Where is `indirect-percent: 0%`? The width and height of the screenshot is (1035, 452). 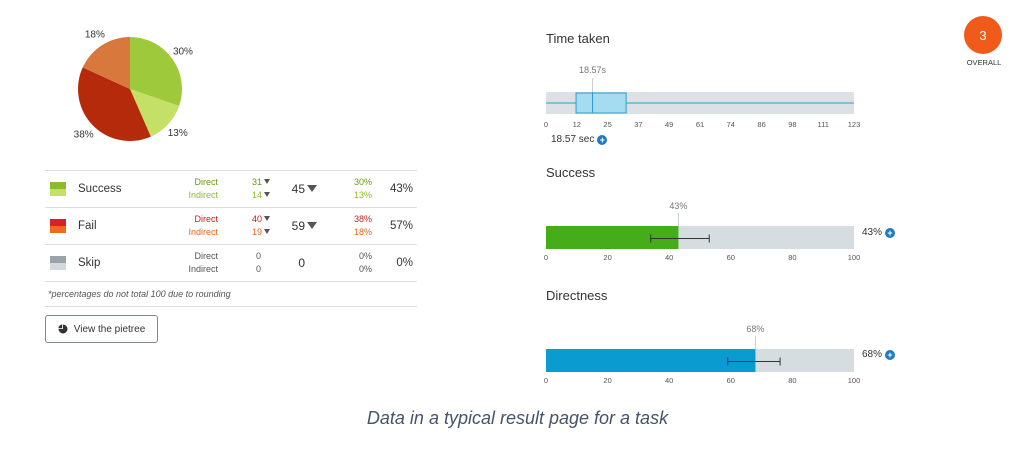 indirect-percent: 0% is located at coordinates (365, 269).